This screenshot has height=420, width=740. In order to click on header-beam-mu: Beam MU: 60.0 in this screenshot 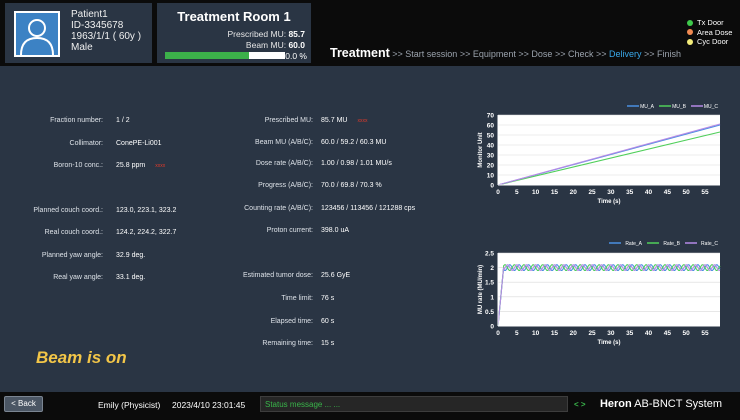, I will do `click(275, 45)`.